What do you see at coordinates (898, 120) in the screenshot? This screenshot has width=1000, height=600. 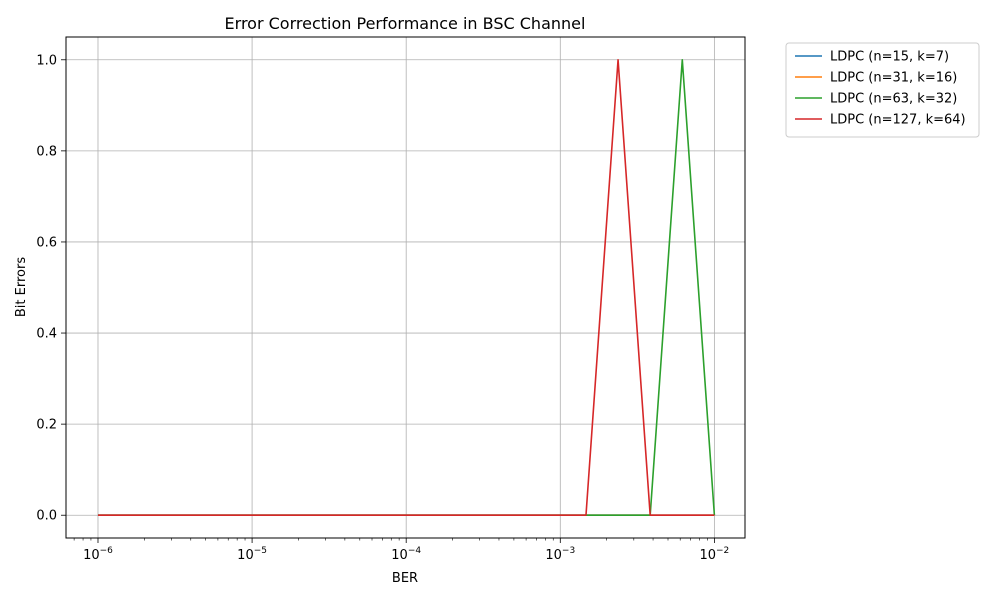 I see `legend-label-3: LDPC (n=127, k=64)` at bounding box center [898, 120].